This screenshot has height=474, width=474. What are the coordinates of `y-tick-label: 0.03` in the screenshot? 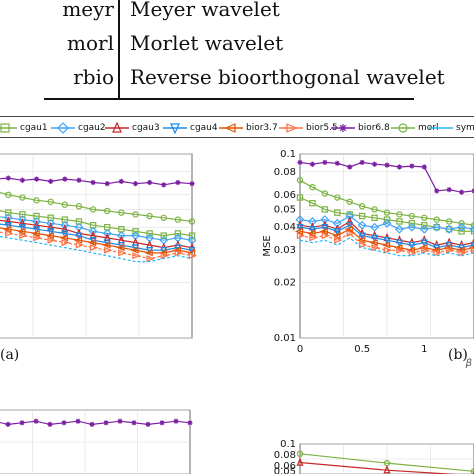 It's located at (285, 250).